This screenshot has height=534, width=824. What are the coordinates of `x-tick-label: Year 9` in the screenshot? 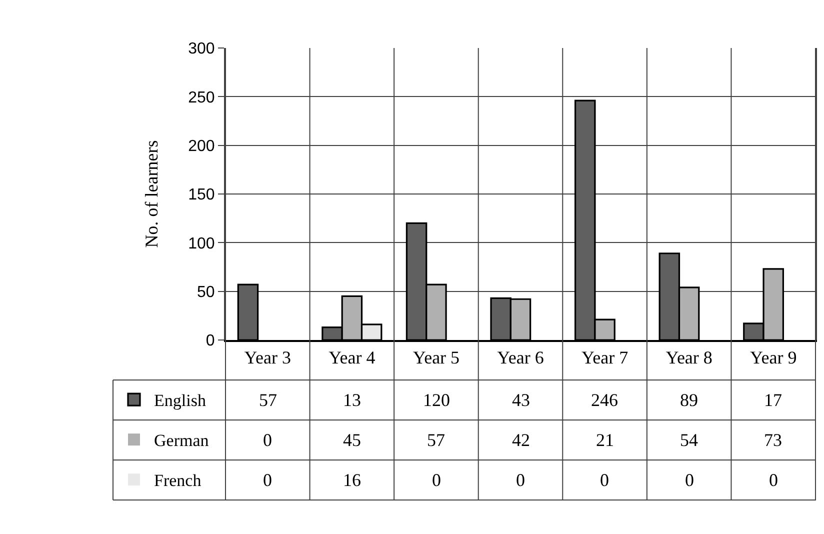 It's located at (773, 358).